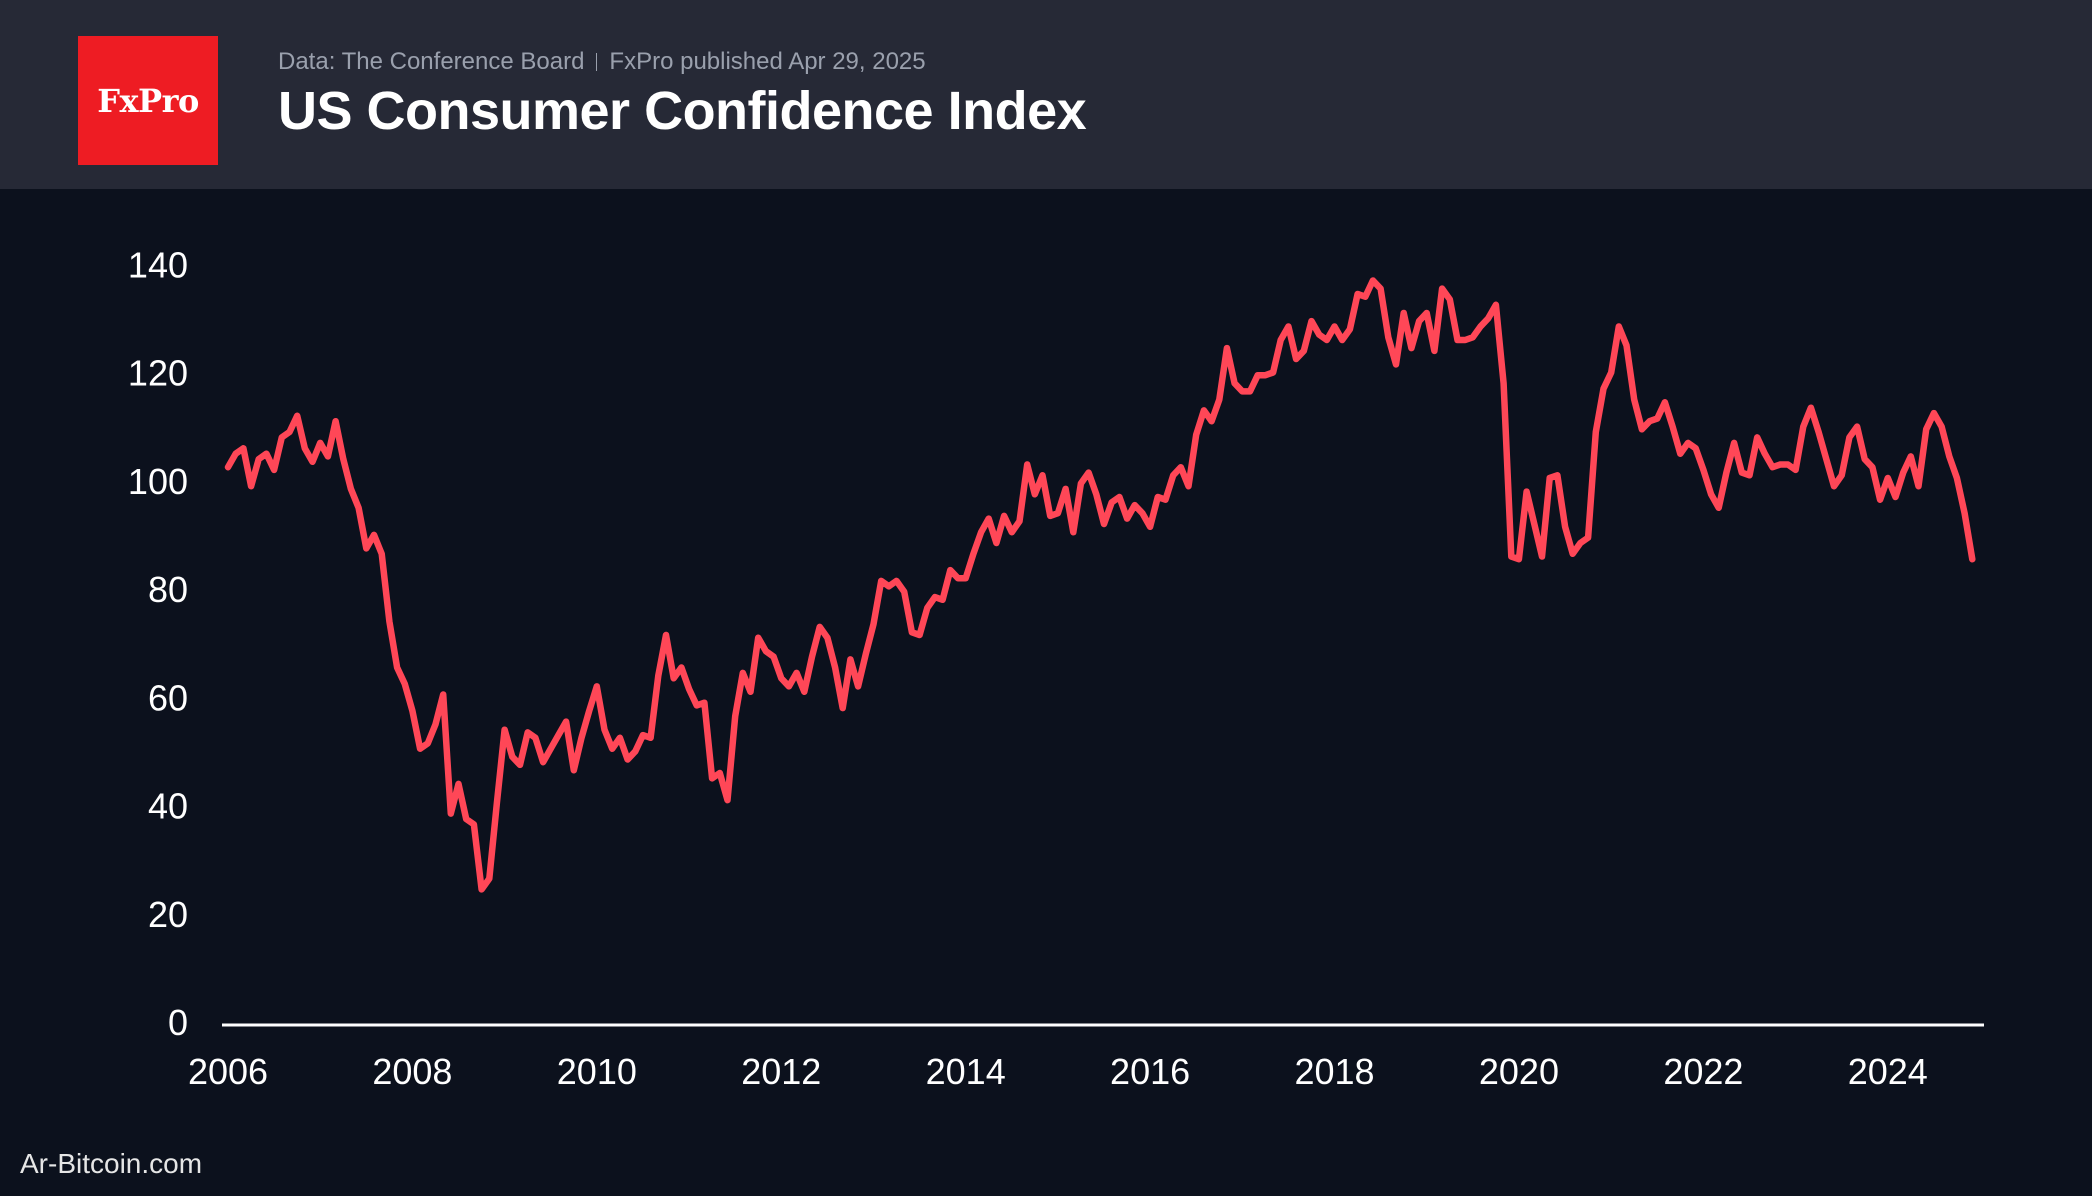  I want to click on y-tick-label: 140, so click(158, 264).